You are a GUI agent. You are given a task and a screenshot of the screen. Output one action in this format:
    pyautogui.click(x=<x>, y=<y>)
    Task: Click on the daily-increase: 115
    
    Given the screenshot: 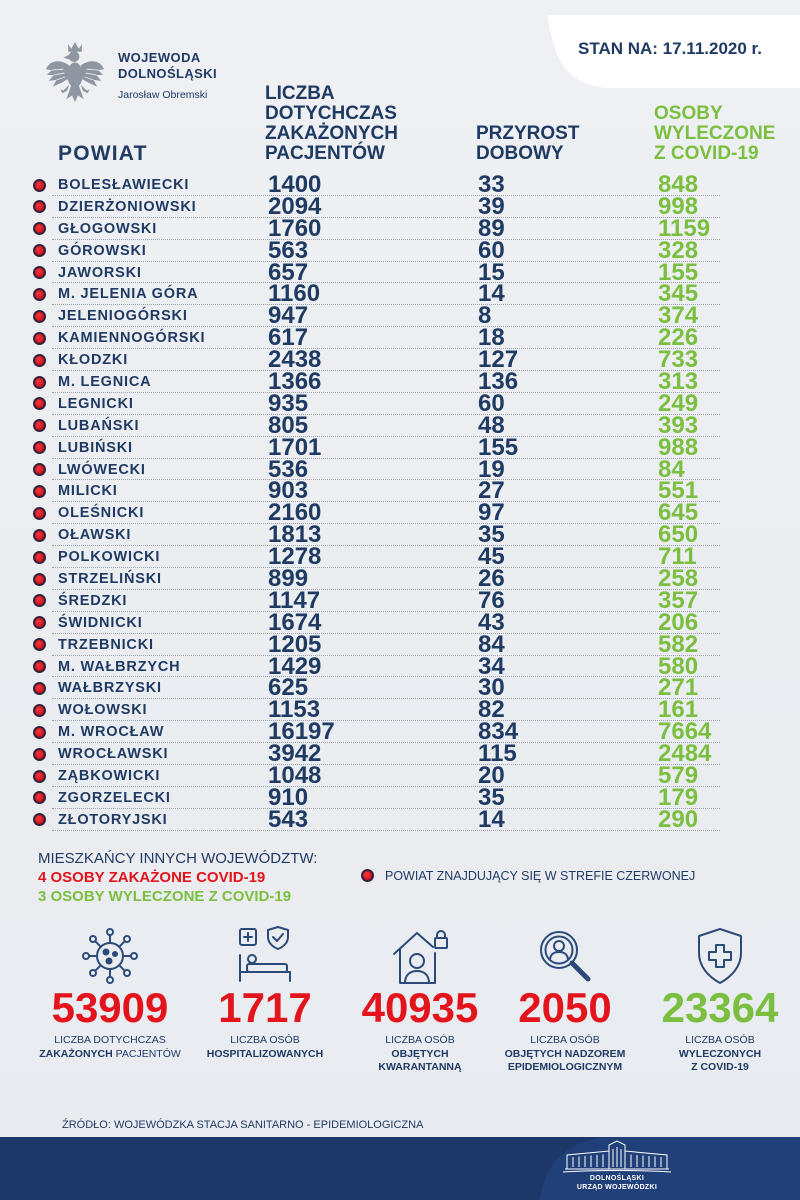 What is the action you would take?
    pyautogui.click(x=497, y=754)
    